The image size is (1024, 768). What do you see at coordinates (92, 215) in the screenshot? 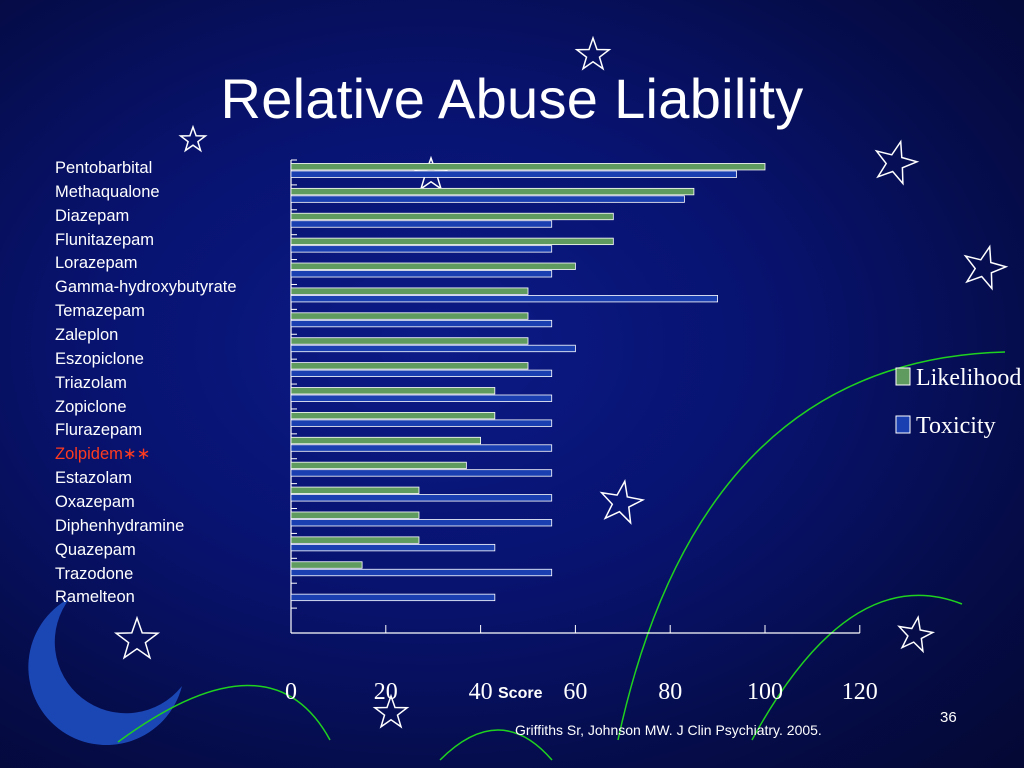
I see `category-label: Diazepam` at bounding box center [92, 215].